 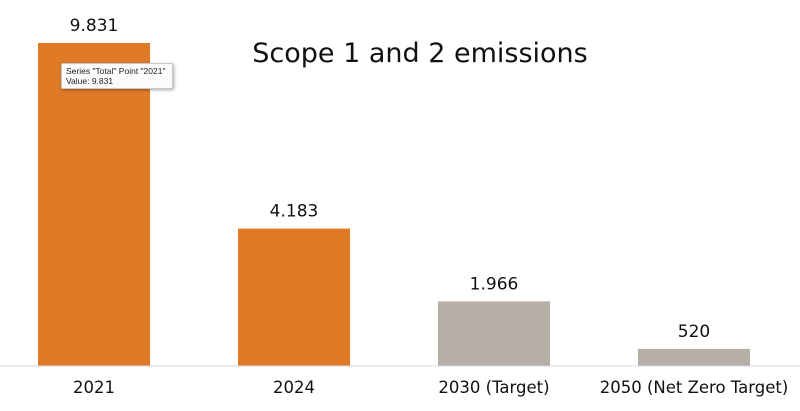 I want to click on data-point-tooltip: Series "Total" Point "2021" Value: 9.831, so click(x=117, y=76).